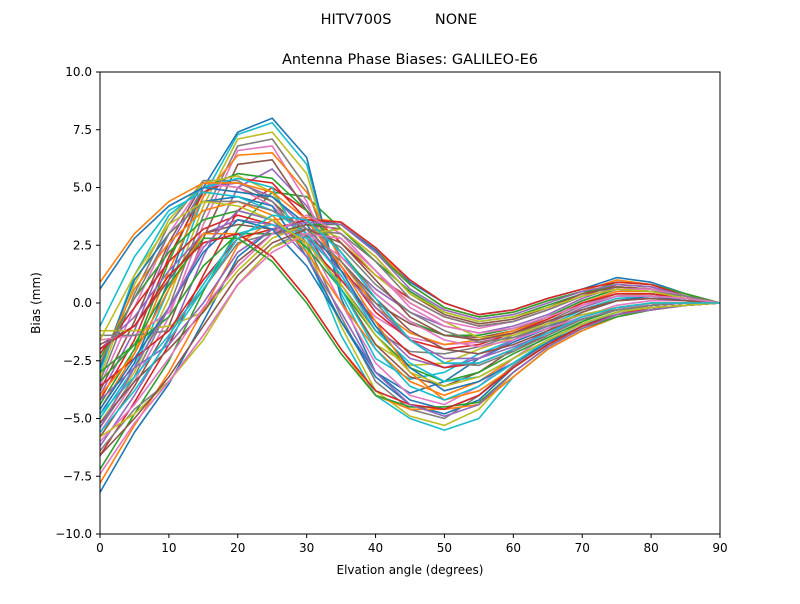 This screenshot has height=604, width=800. What do you see at coordinates (77, 476) in the screenshot?
I see `y-tick-label: −7.5` at bounding box center [77, 476].